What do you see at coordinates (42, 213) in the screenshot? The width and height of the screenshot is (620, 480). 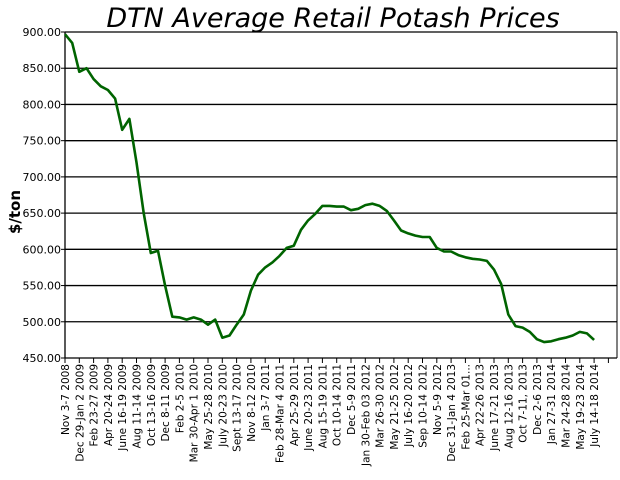 I see `y-tick-label: 650.00` at bounding box center [42, 213].